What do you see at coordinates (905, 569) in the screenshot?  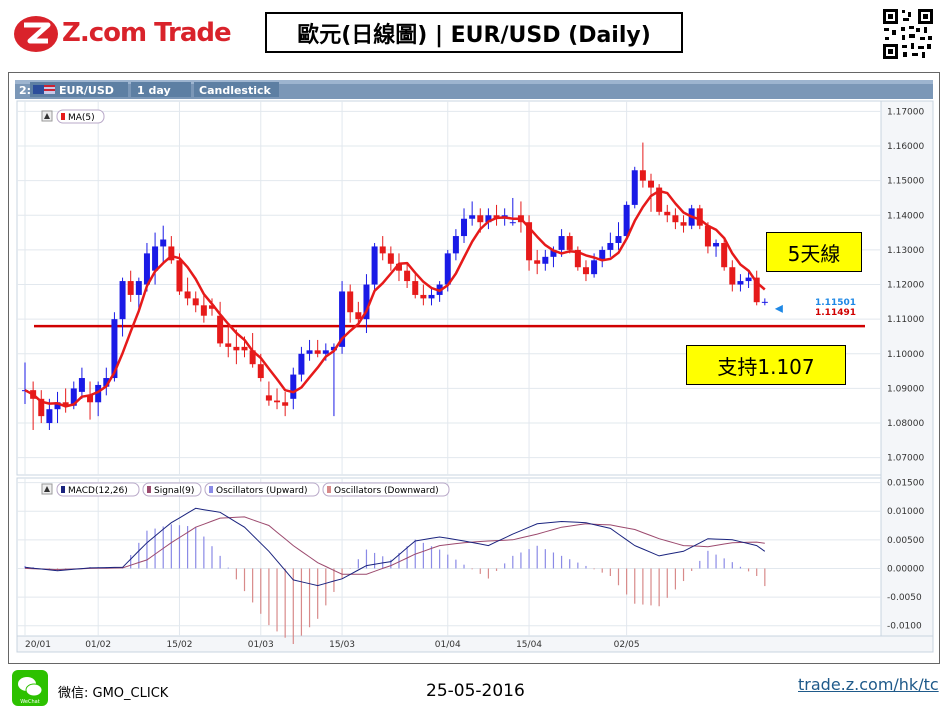 I see `macd-y-tick: 0.00000` at bounding box center [905, 569].